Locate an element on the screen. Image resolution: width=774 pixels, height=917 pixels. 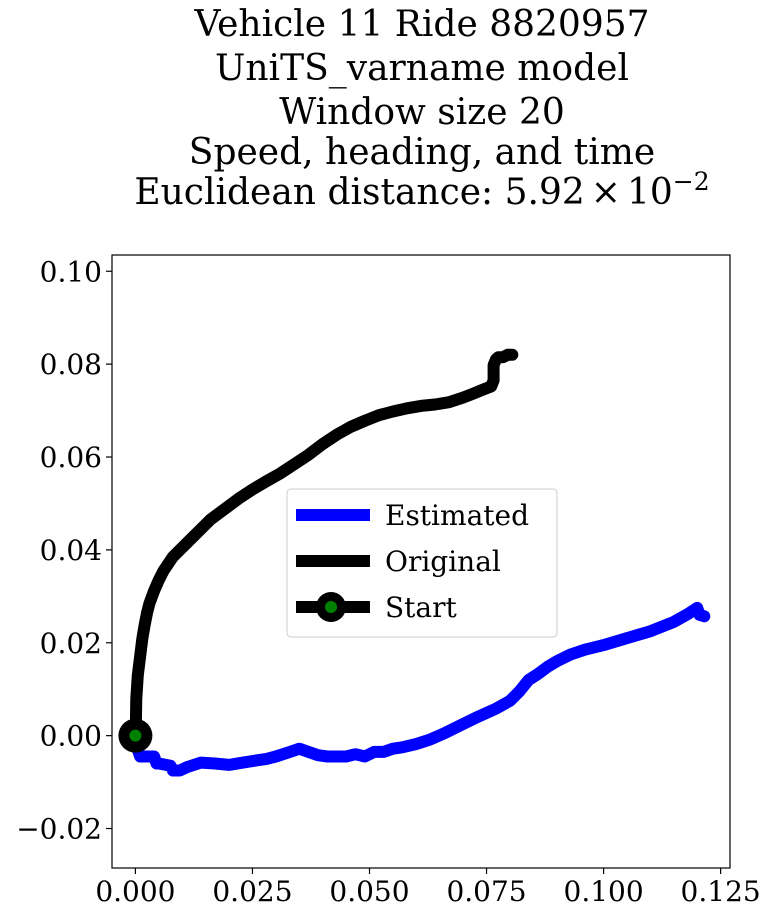
series-line-estimated is located at coordinates (420, 689).